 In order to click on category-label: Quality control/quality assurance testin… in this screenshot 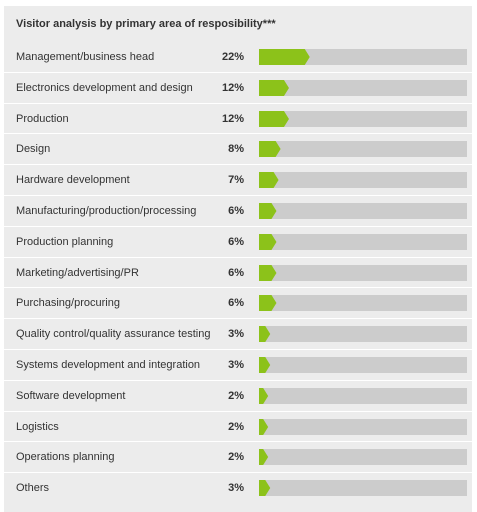, I will do `click(113, 334)`.